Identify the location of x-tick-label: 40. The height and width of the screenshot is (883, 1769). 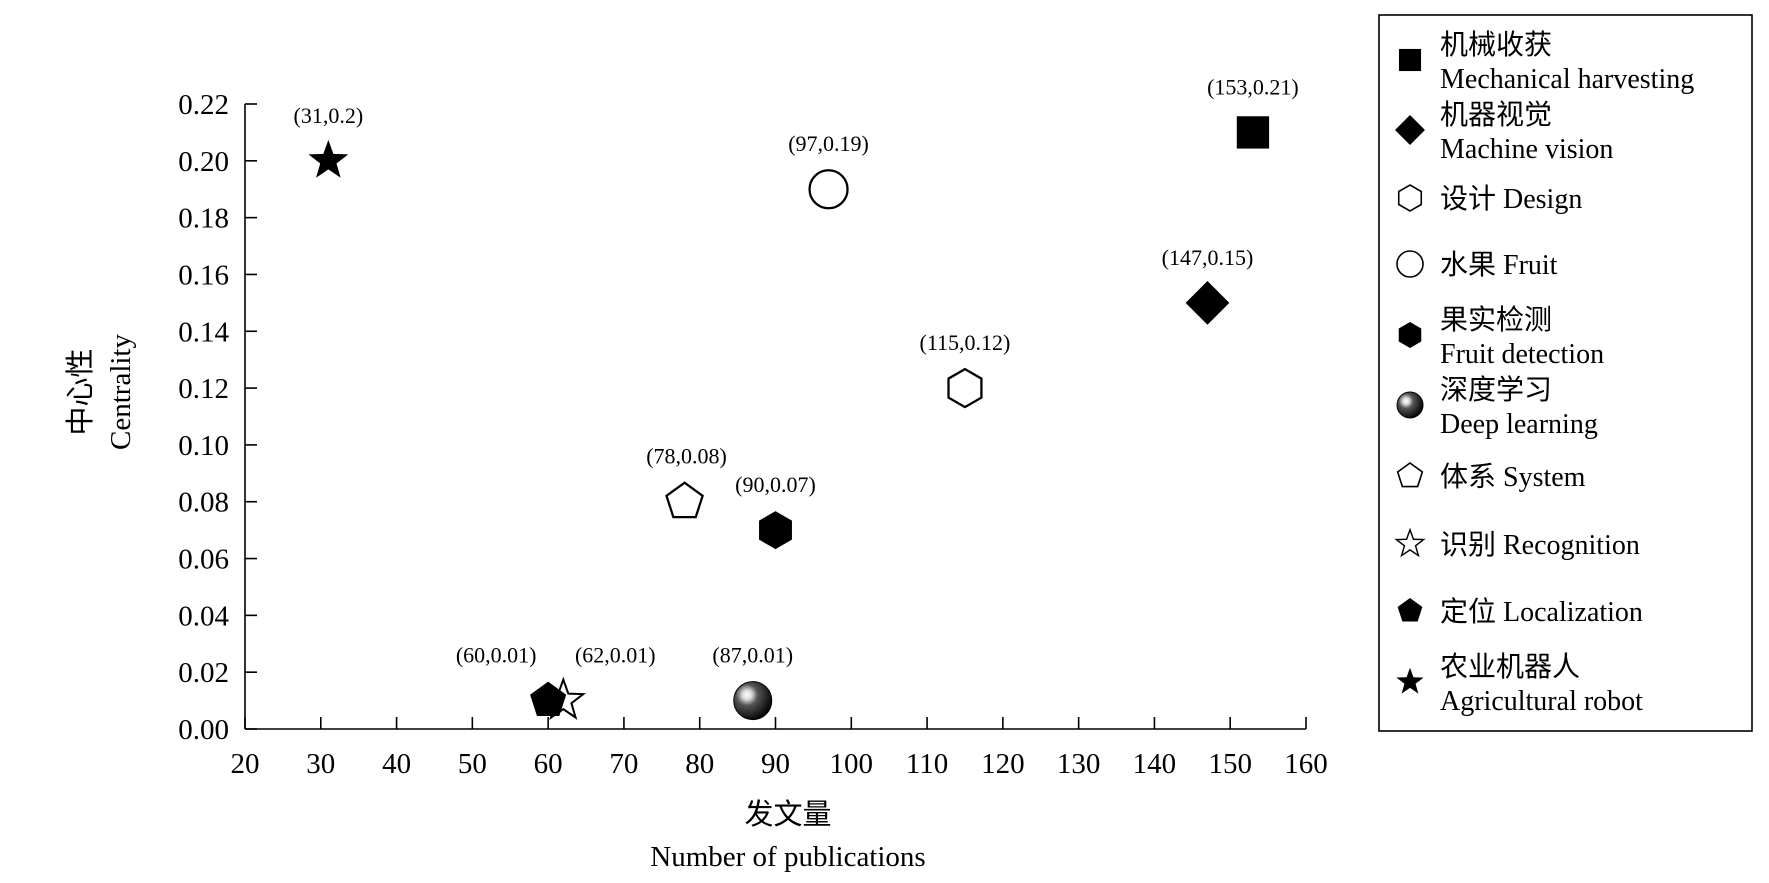
(396, 764).